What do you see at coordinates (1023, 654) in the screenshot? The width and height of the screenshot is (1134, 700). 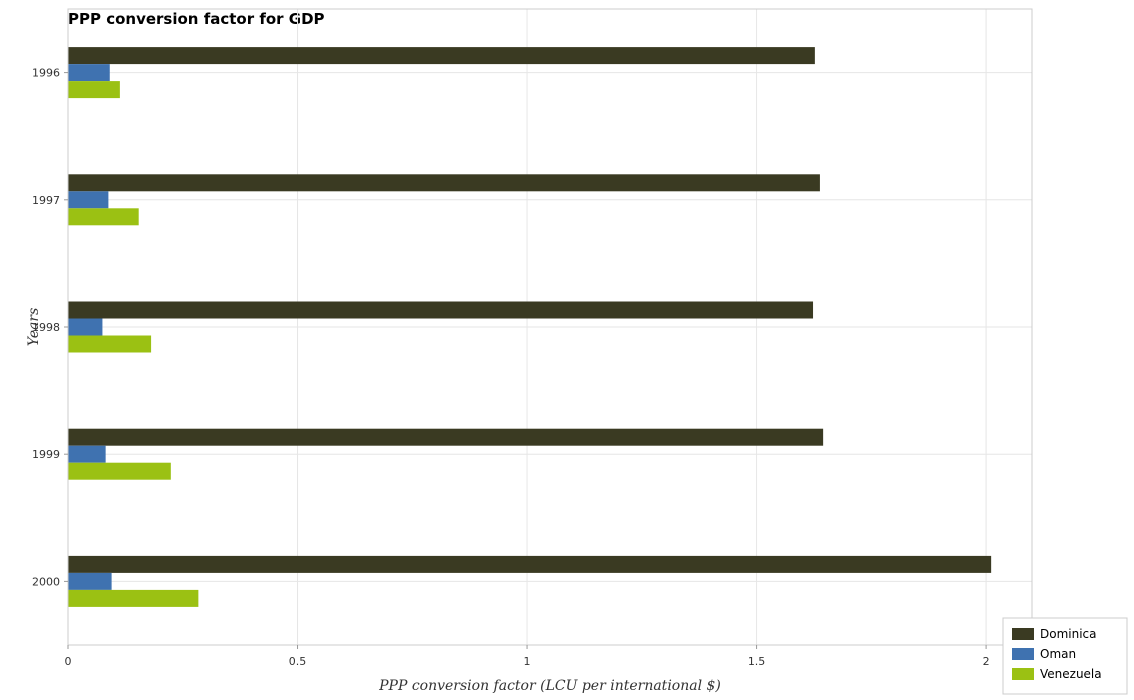 I see `legend-swatch-oman` at bounding box center [1023, 654].